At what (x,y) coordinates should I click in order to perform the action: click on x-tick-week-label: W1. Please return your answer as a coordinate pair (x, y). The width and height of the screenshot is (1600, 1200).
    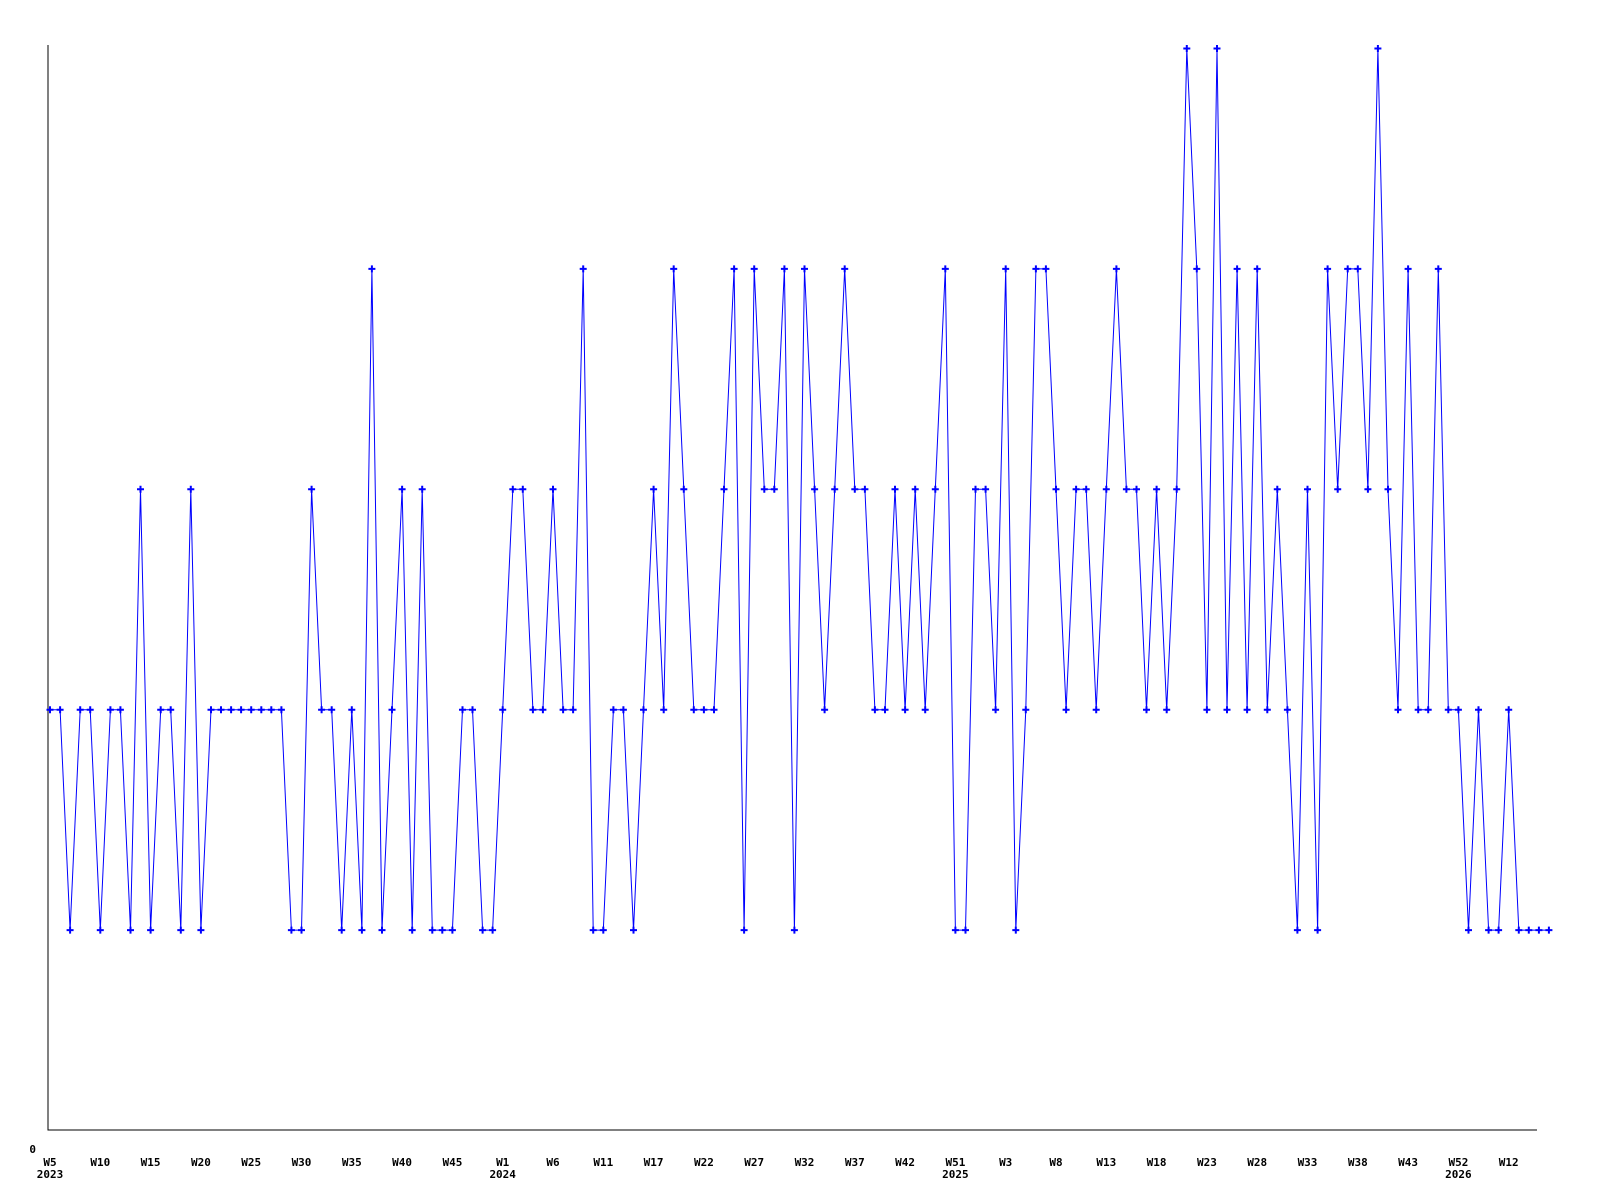
    Looking at the image, I should click on (503, 1162).